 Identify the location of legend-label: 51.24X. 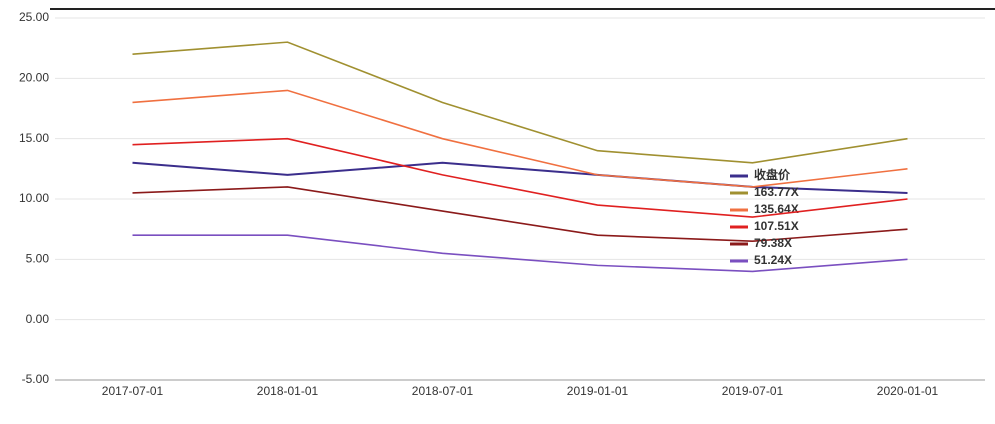
(773, 260).